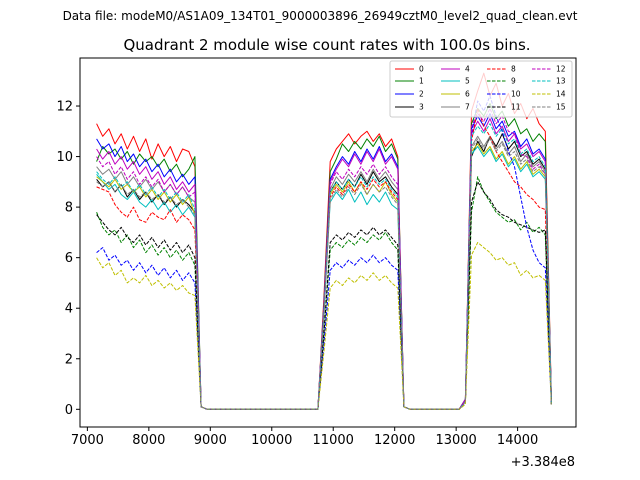  I want to click on y-tick-label: 4, so click(69, 309).